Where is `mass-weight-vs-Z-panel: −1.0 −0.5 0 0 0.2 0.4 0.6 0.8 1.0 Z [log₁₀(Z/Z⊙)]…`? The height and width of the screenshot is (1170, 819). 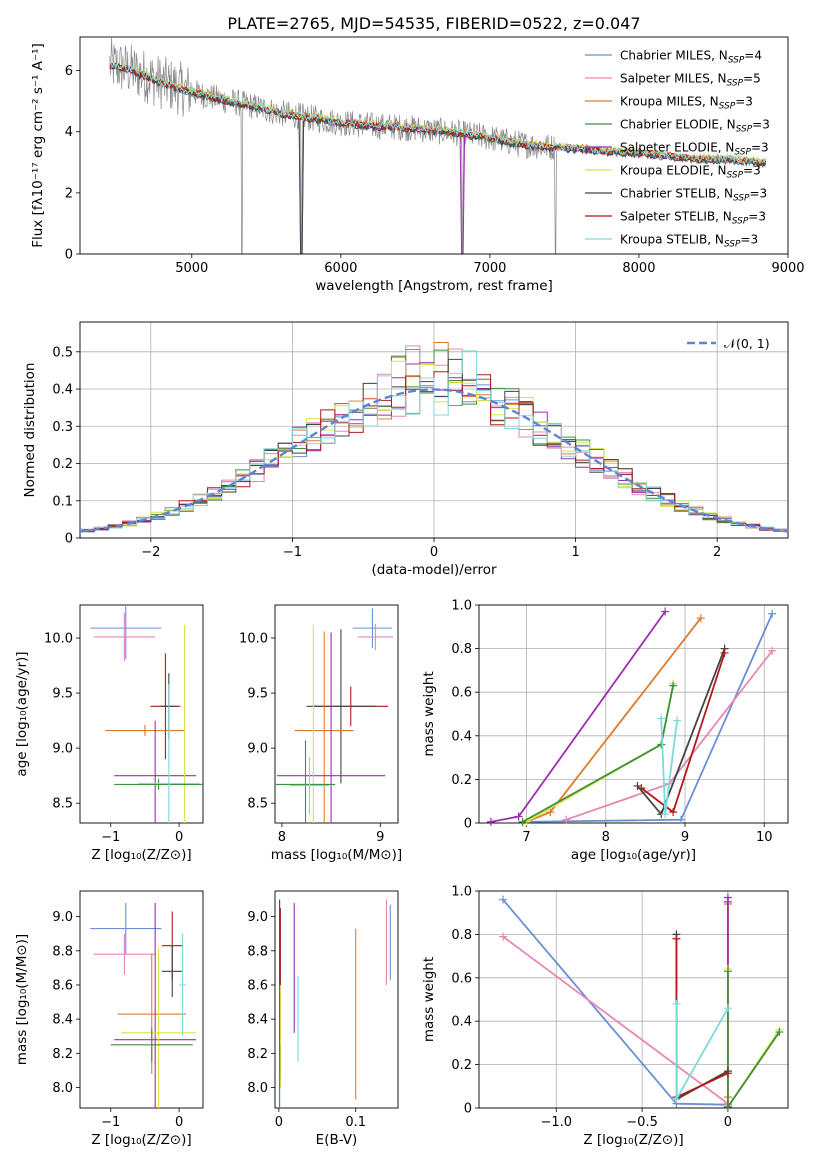
mass-weight-vs-Z-panel: −1.0 −0.5 0 0 0.2 0.4 0.6 0.8 1.0 Z [log₁₀(Z/Z⊙)]… is located at coordinates (605, 1016).